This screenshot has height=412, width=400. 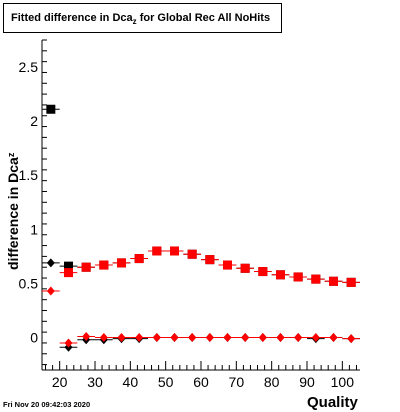 I want to click on x-tick-label: 80, so click(x=272, y=382).